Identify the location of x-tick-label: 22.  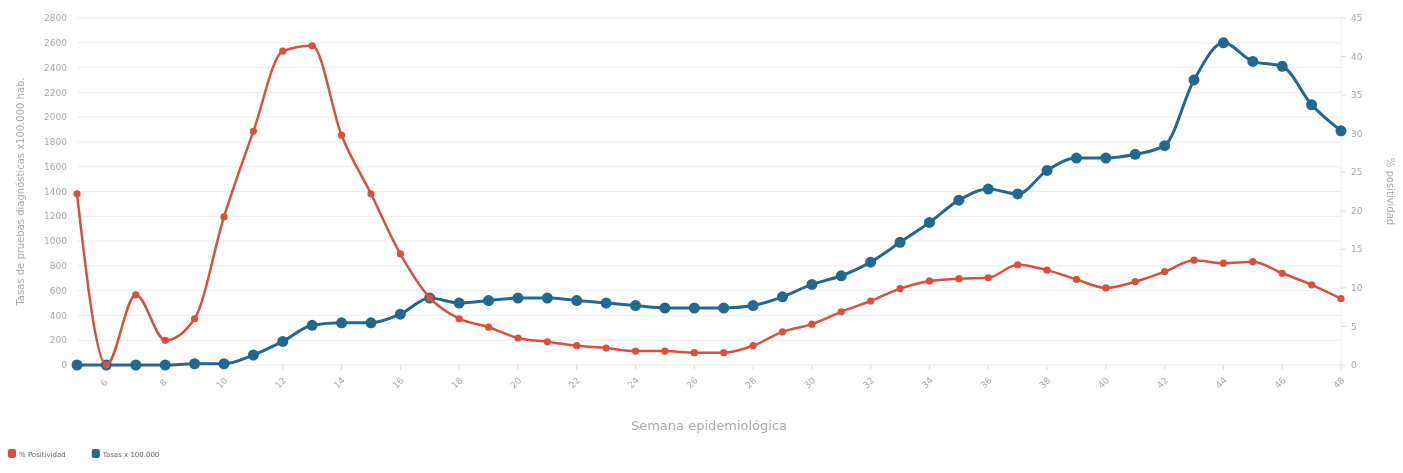
(575, 383).